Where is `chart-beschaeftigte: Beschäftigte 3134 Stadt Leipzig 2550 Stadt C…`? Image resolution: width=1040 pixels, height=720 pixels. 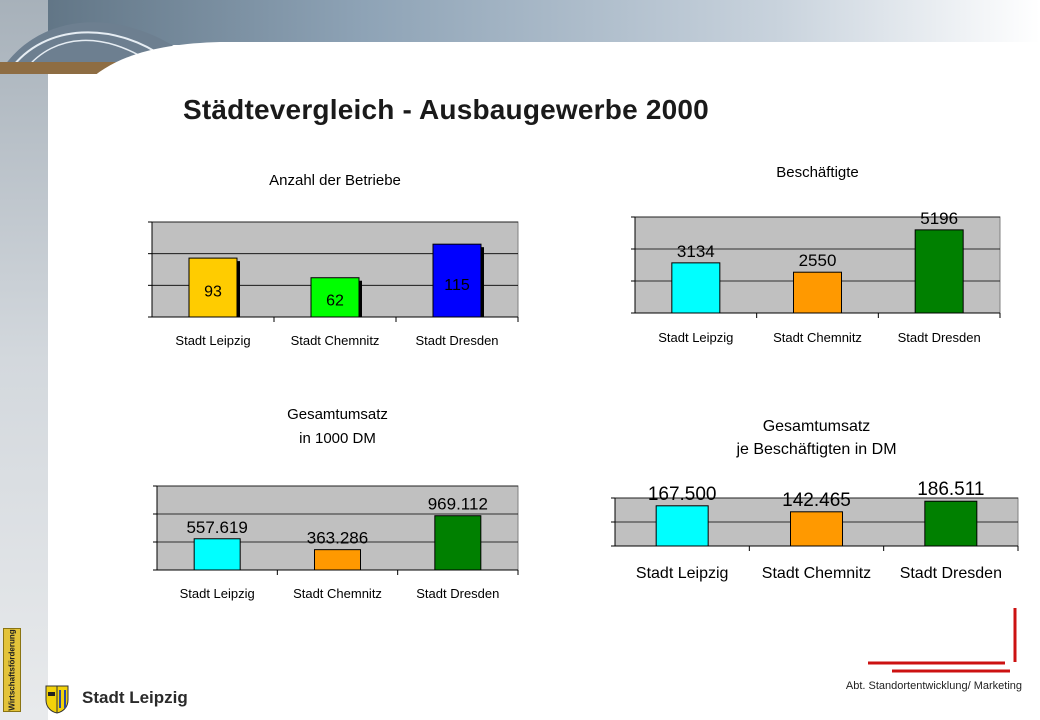 chart-beschaeftigte: Beschäftigte 3134 Stadt Leipzig 2550 Stadt C… is located at coordinates (815, 252).